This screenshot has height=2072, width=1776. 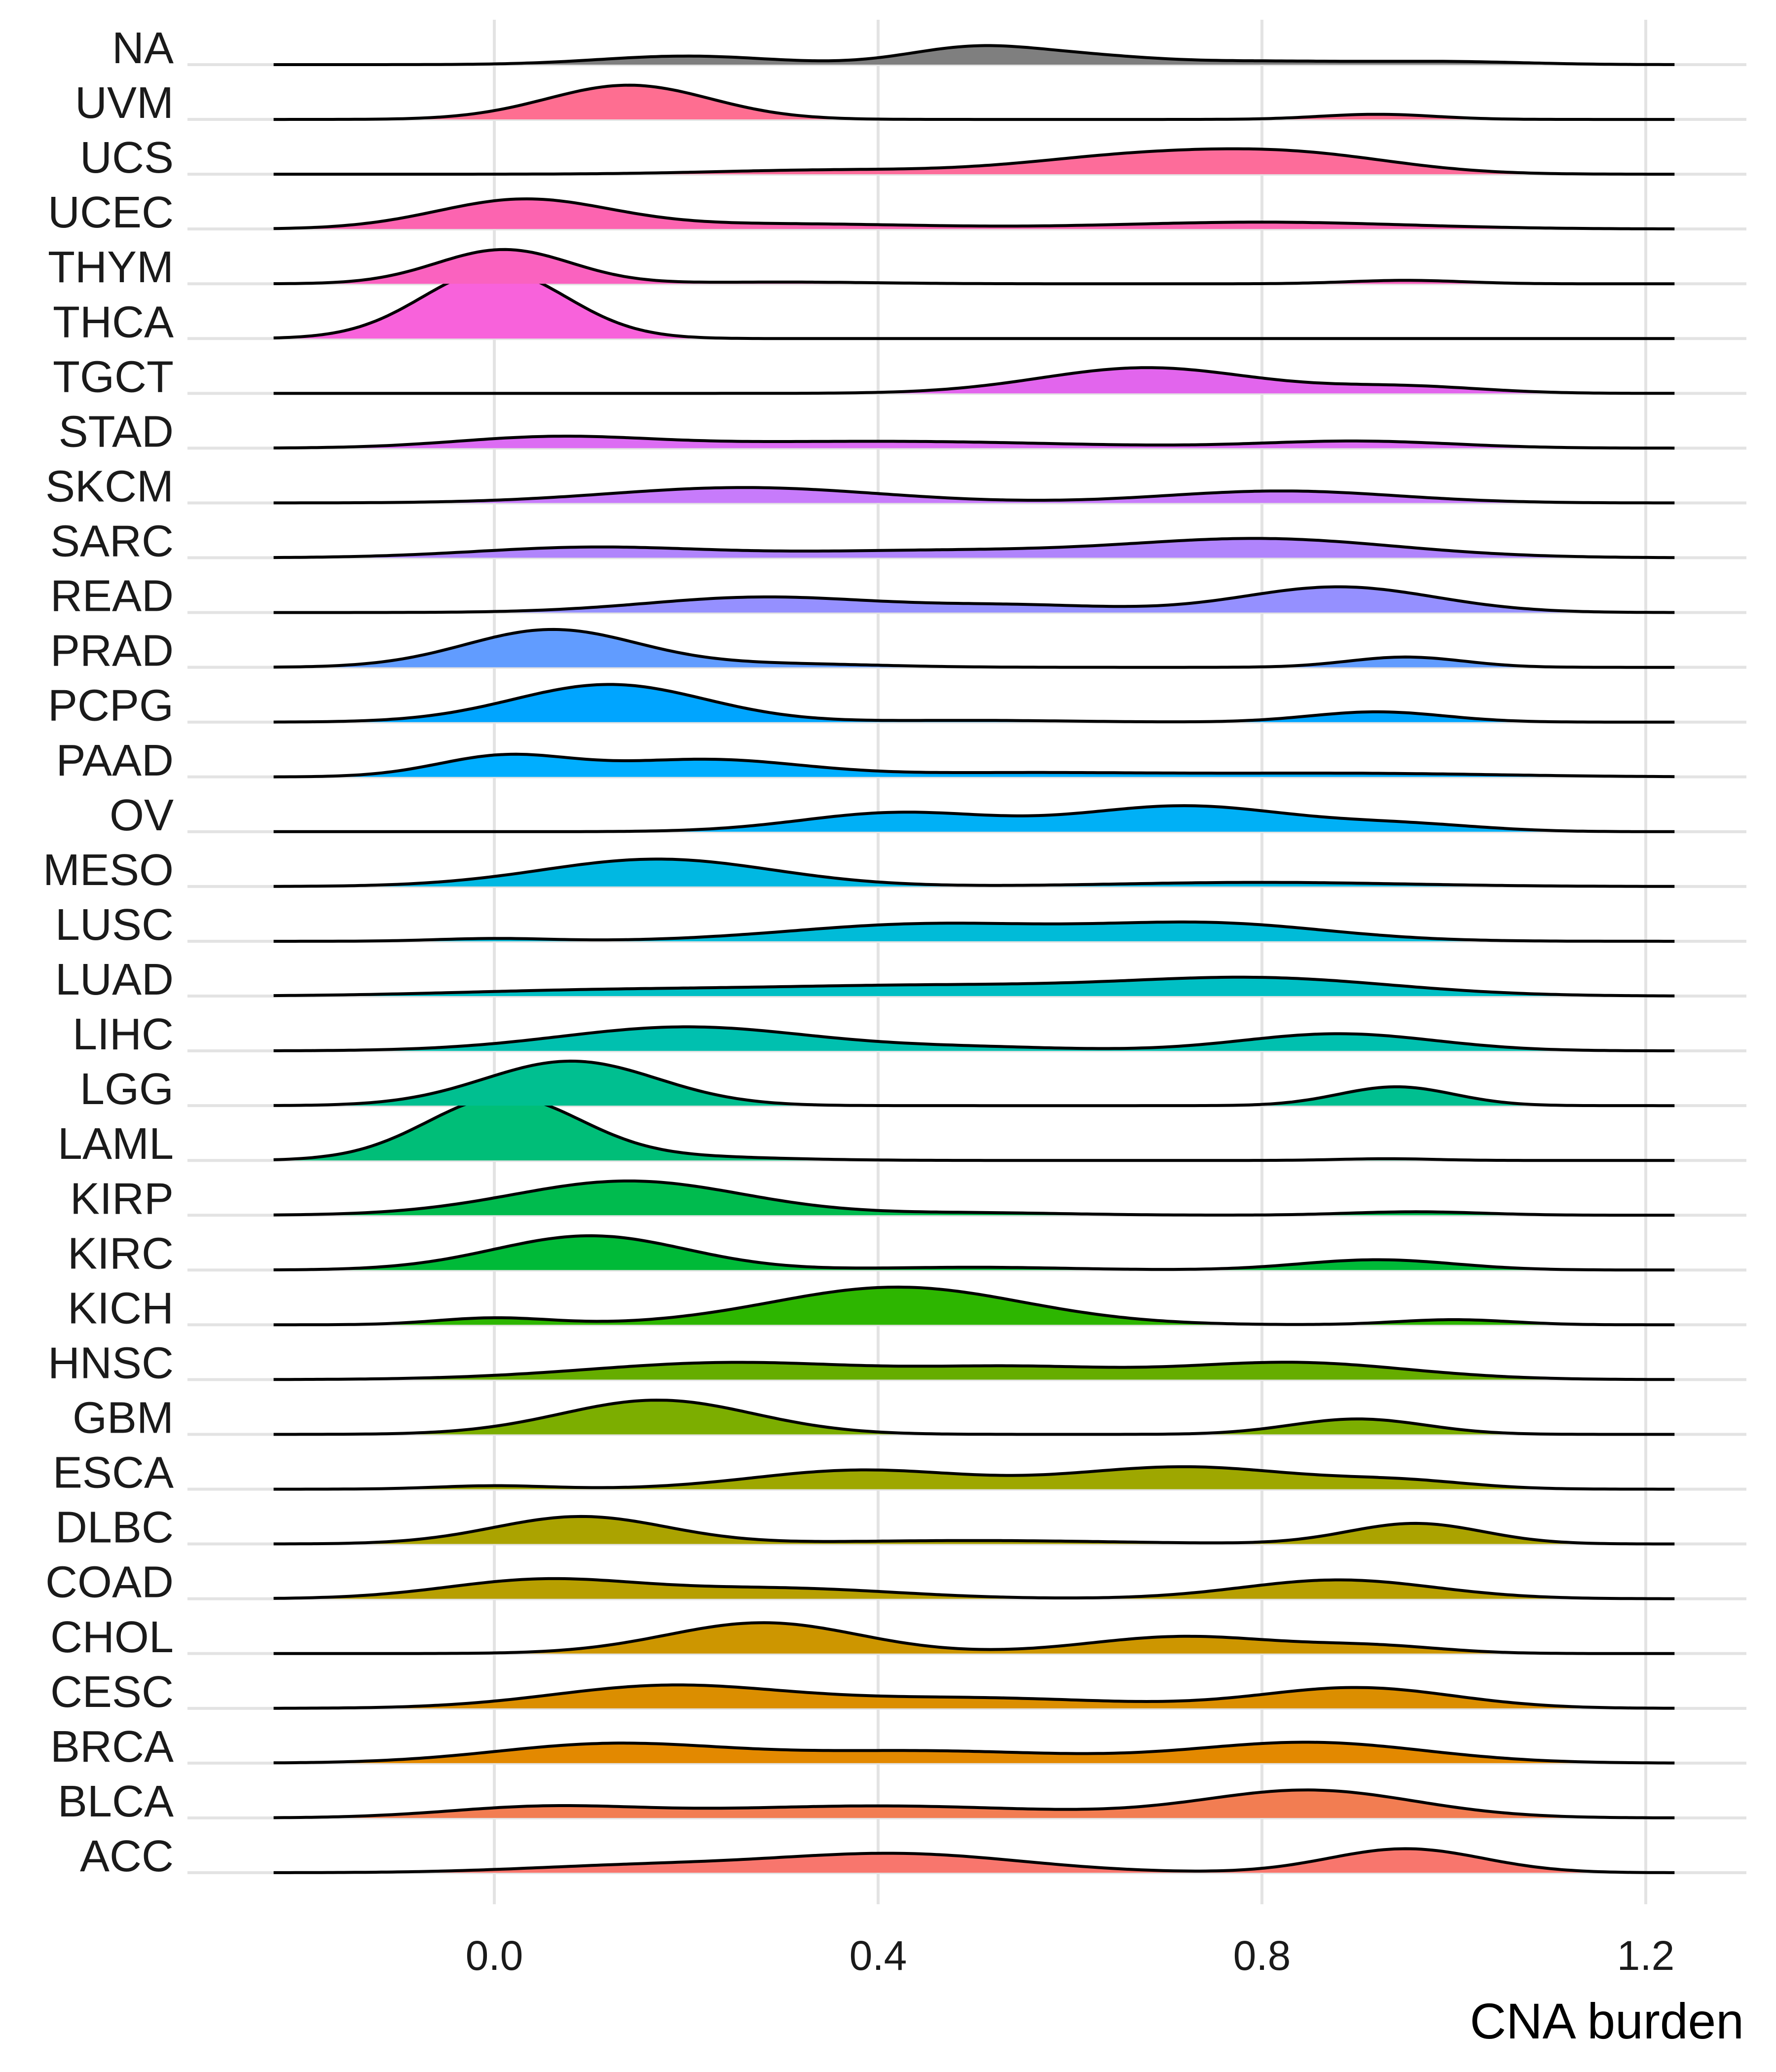 What do you see at coordinates (112, 1638) in the screenshot?
I see `category-label: CHOL` at bounding box center [112, 1638].